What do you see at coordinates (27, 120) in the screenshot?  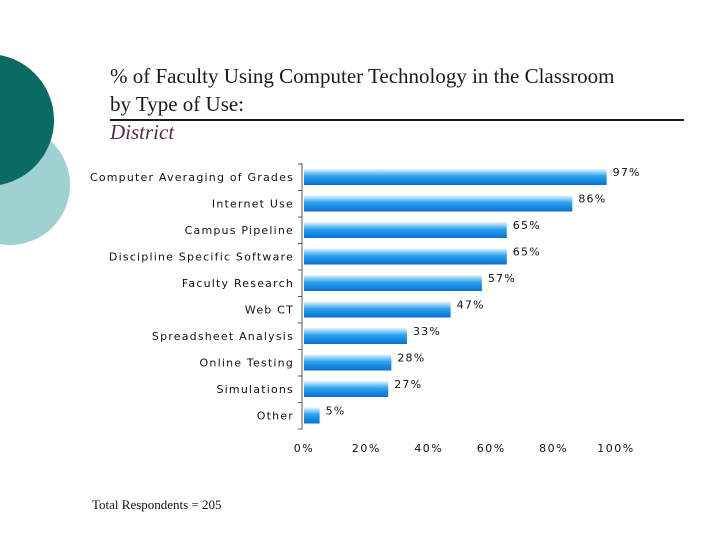 I see `decorative-circle-dark` at bounding box center [27, 120].